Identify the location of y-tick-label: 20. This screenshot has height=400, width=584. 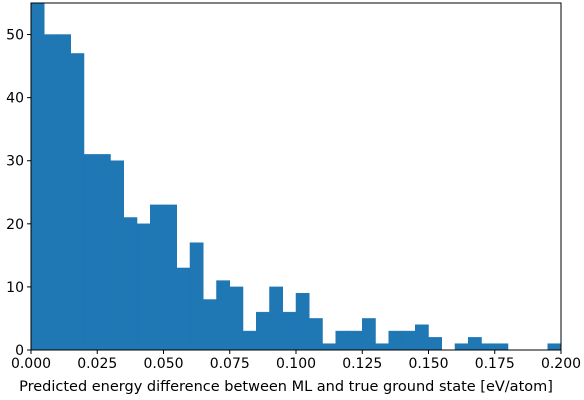
(15, 225).